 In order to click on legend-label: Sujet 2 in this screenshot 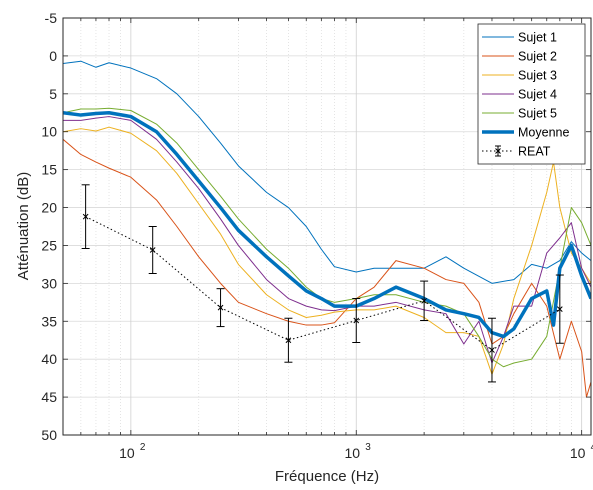, I will do `click(537, 57)`.